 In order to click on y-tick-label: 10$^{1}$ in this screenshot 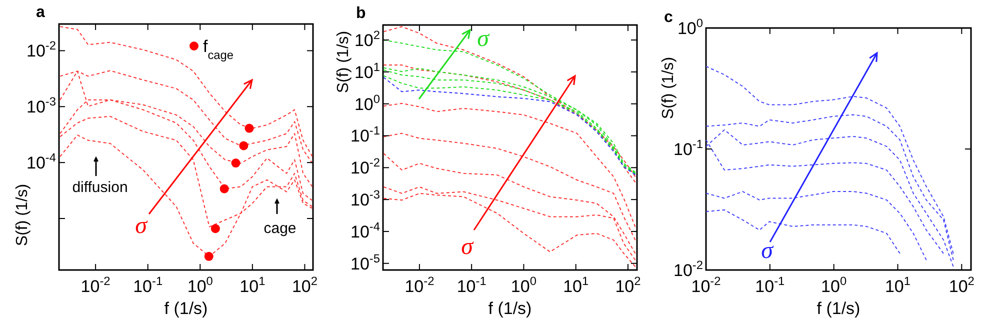, I will do `click(367, 71)`.